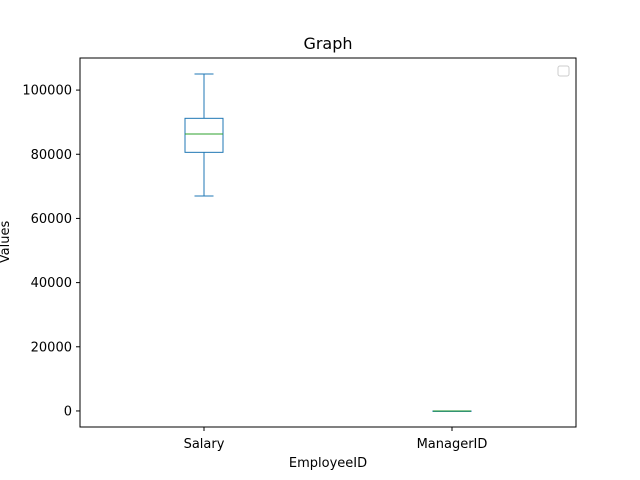 The height and width of the screenshot is (480, 640). What do you see at coordinates (47, 91) in the screenshot?
I see `y-tick-label: 100000` at bounding box center [47, 91].